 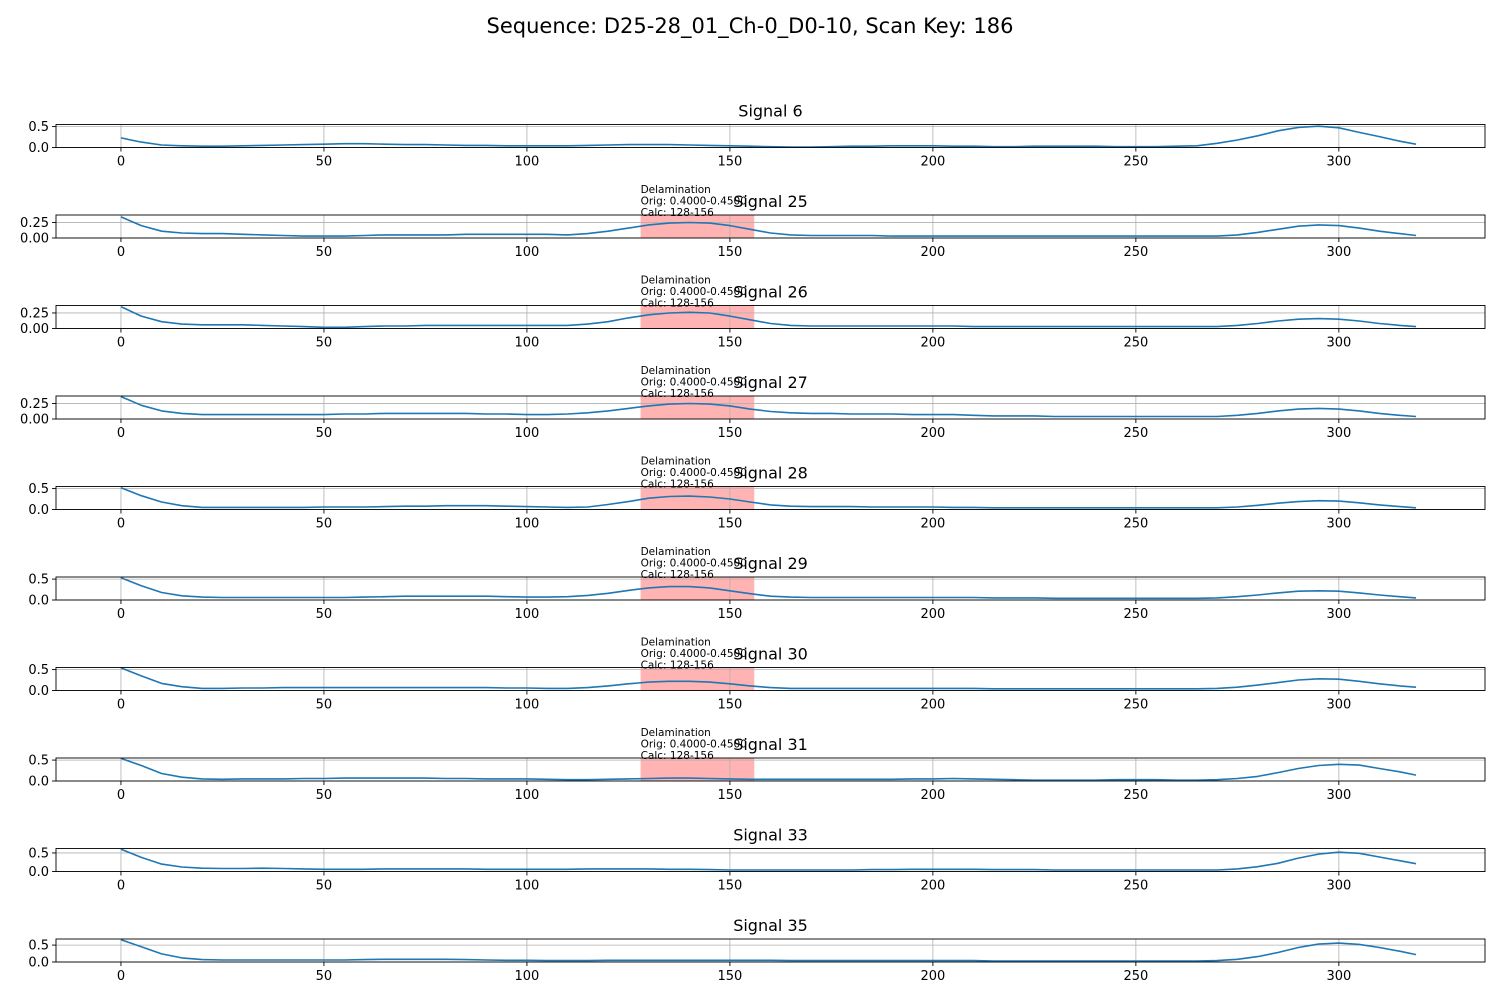 What do you see at coordinates (770, 292) in the screenshot?
I see `subplot-title: Signal 26` at bounding box center [770, 292].